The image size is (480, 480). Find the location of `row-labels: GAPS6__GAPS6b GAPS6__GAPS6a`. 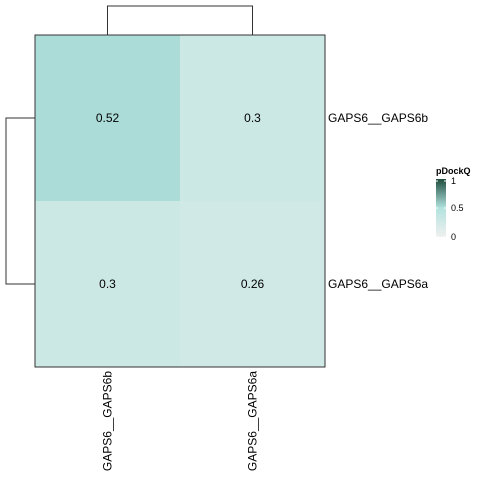

row-labels: GAPS6__GAPS6b GAPS6__GAPS6a is located at coordinates (378, 201).